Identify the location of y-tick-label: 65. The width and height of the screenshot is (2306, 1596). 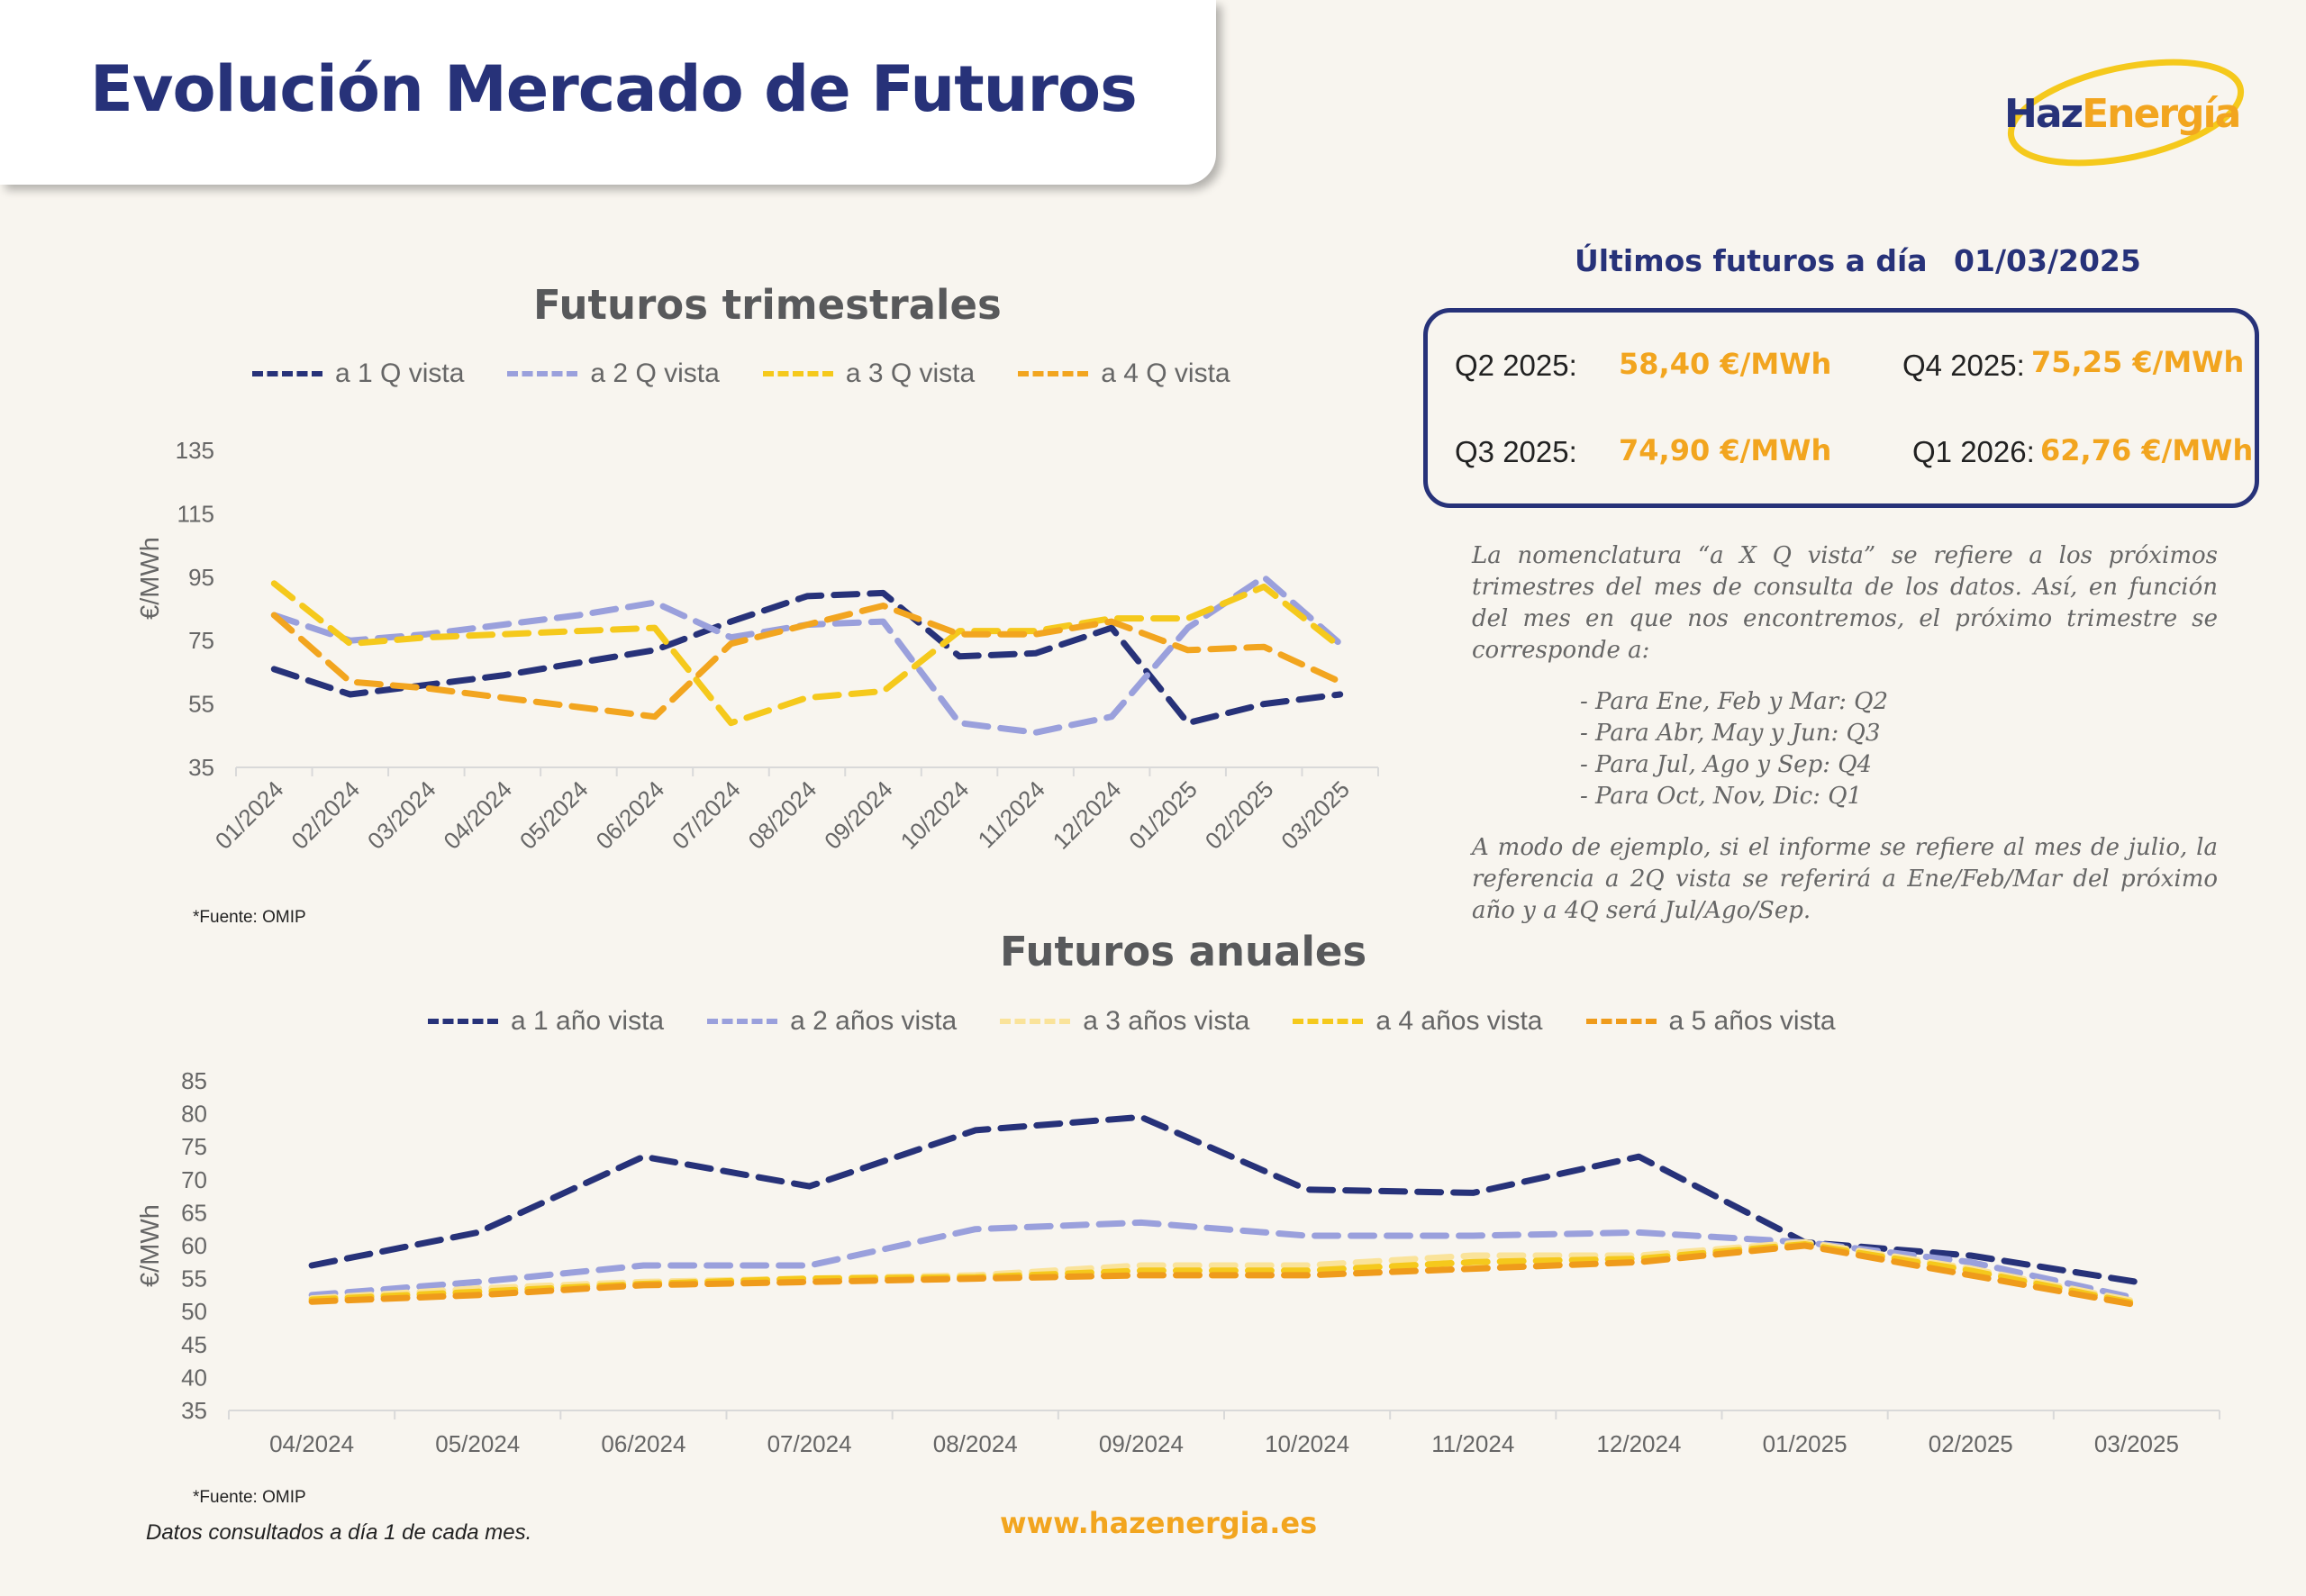
(194, 1212).